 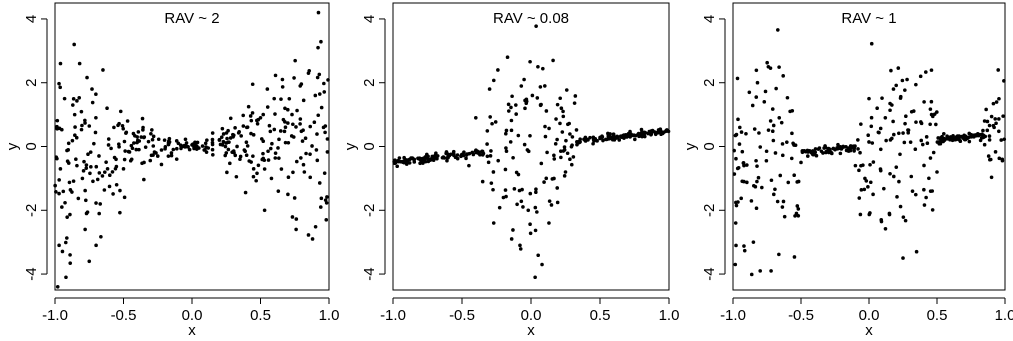 I want to click on x-tick-label: 1.0, so click(x=329, y=315).